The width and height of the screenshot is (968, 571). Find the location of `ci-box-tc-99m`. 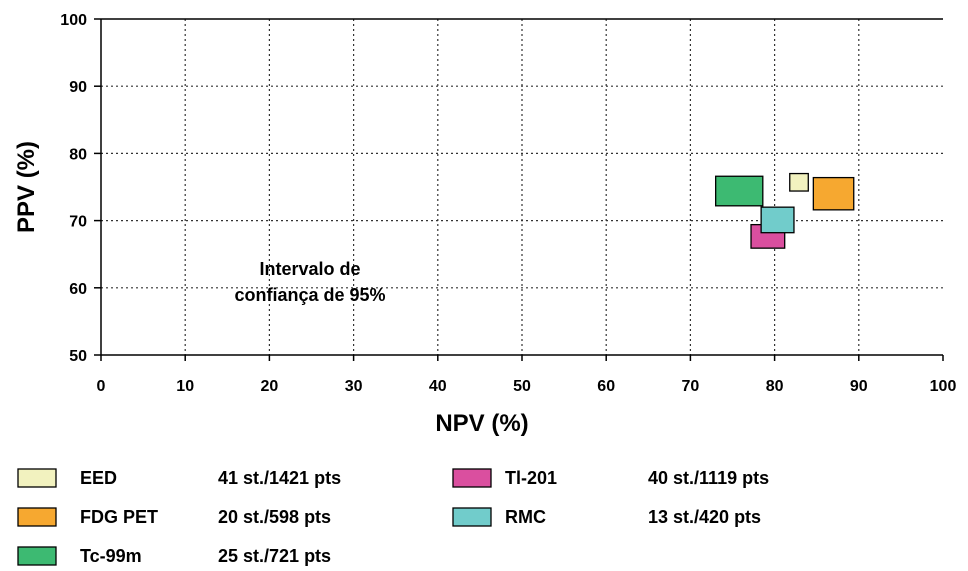

ci-box-tc-99m is located at coordinates (739, 191).